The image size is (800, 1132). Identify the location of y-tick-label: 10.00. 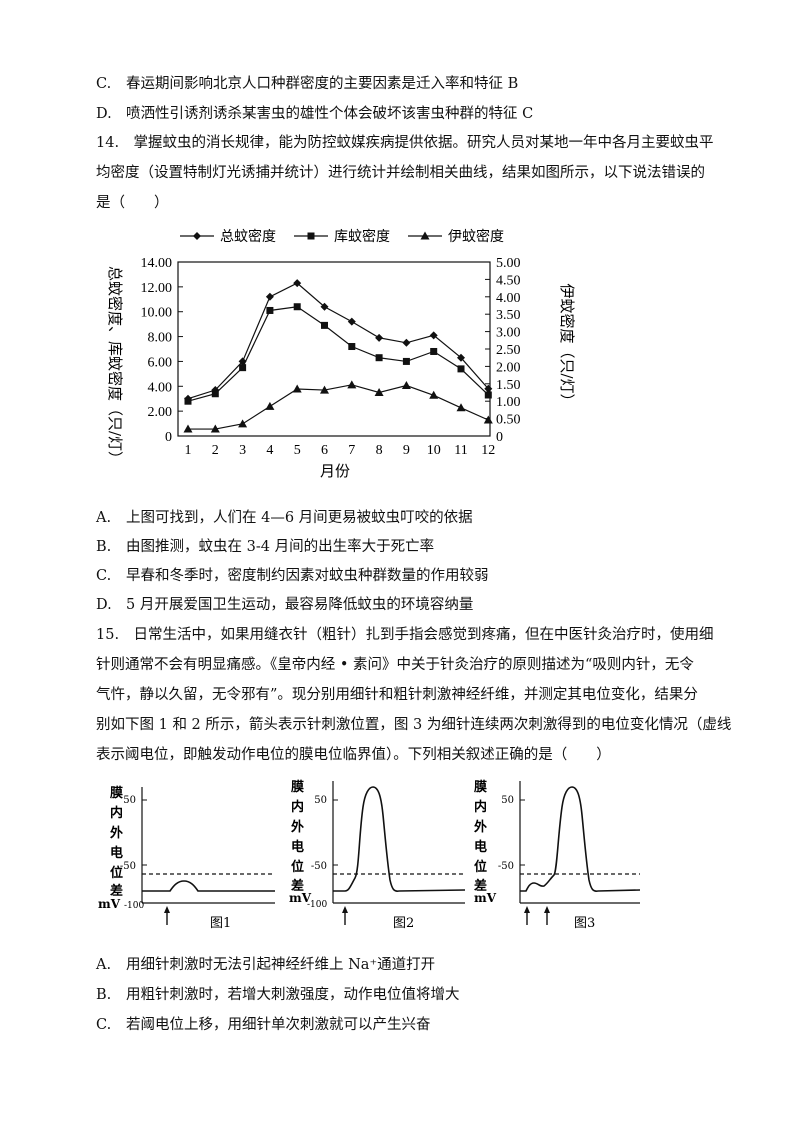
(157, 313).